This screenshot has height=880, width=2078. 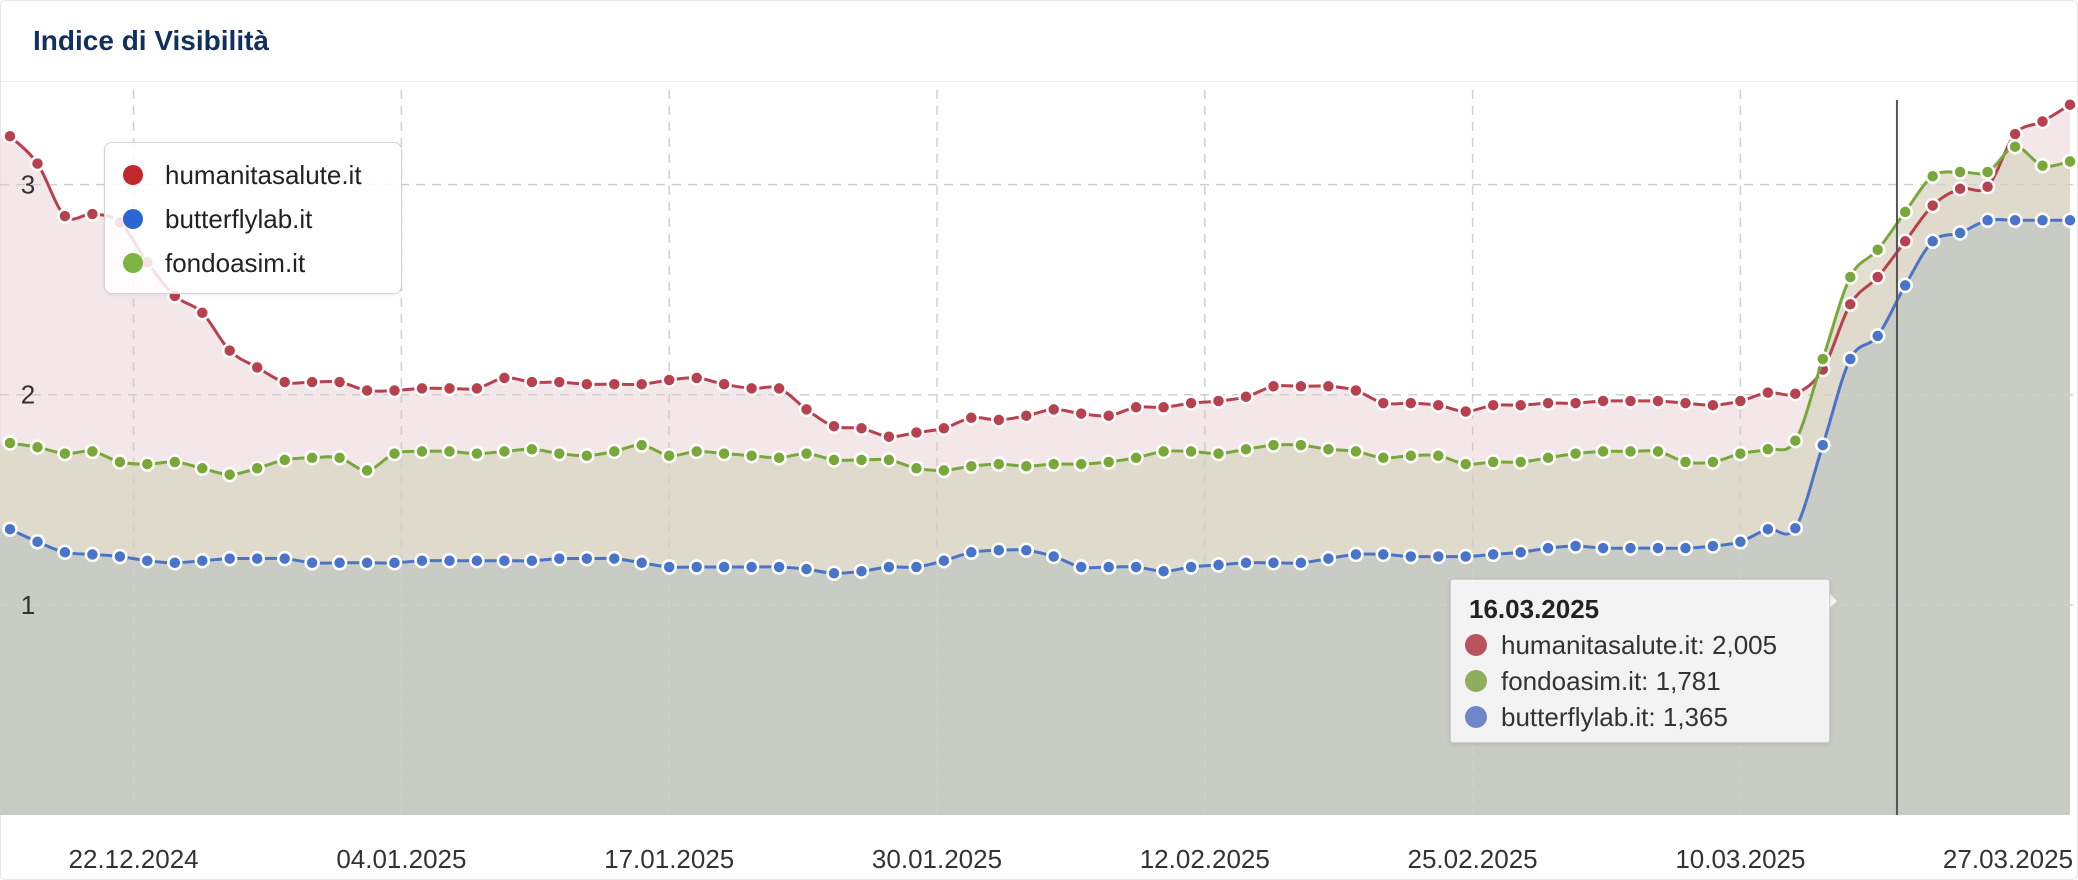 What do you see at coordinates (217, 219) in the screenshot?
I see `legend-item-butterflylab: butterflylab.it` at bounding box center [217, 219].